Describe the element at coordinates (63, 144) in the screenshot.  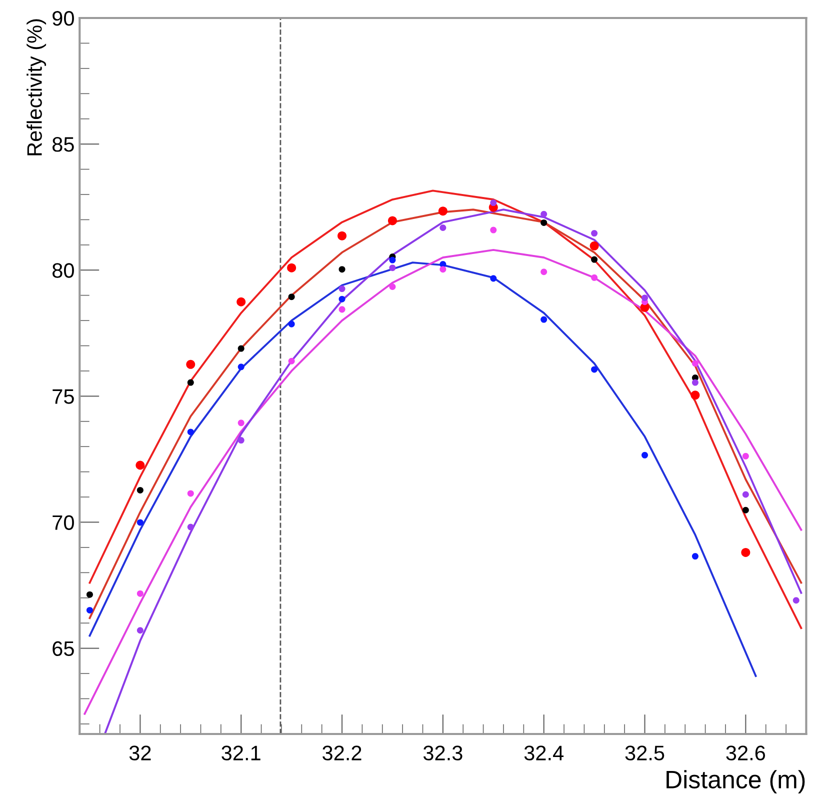
I see `y-tick-label: 85` at that location.